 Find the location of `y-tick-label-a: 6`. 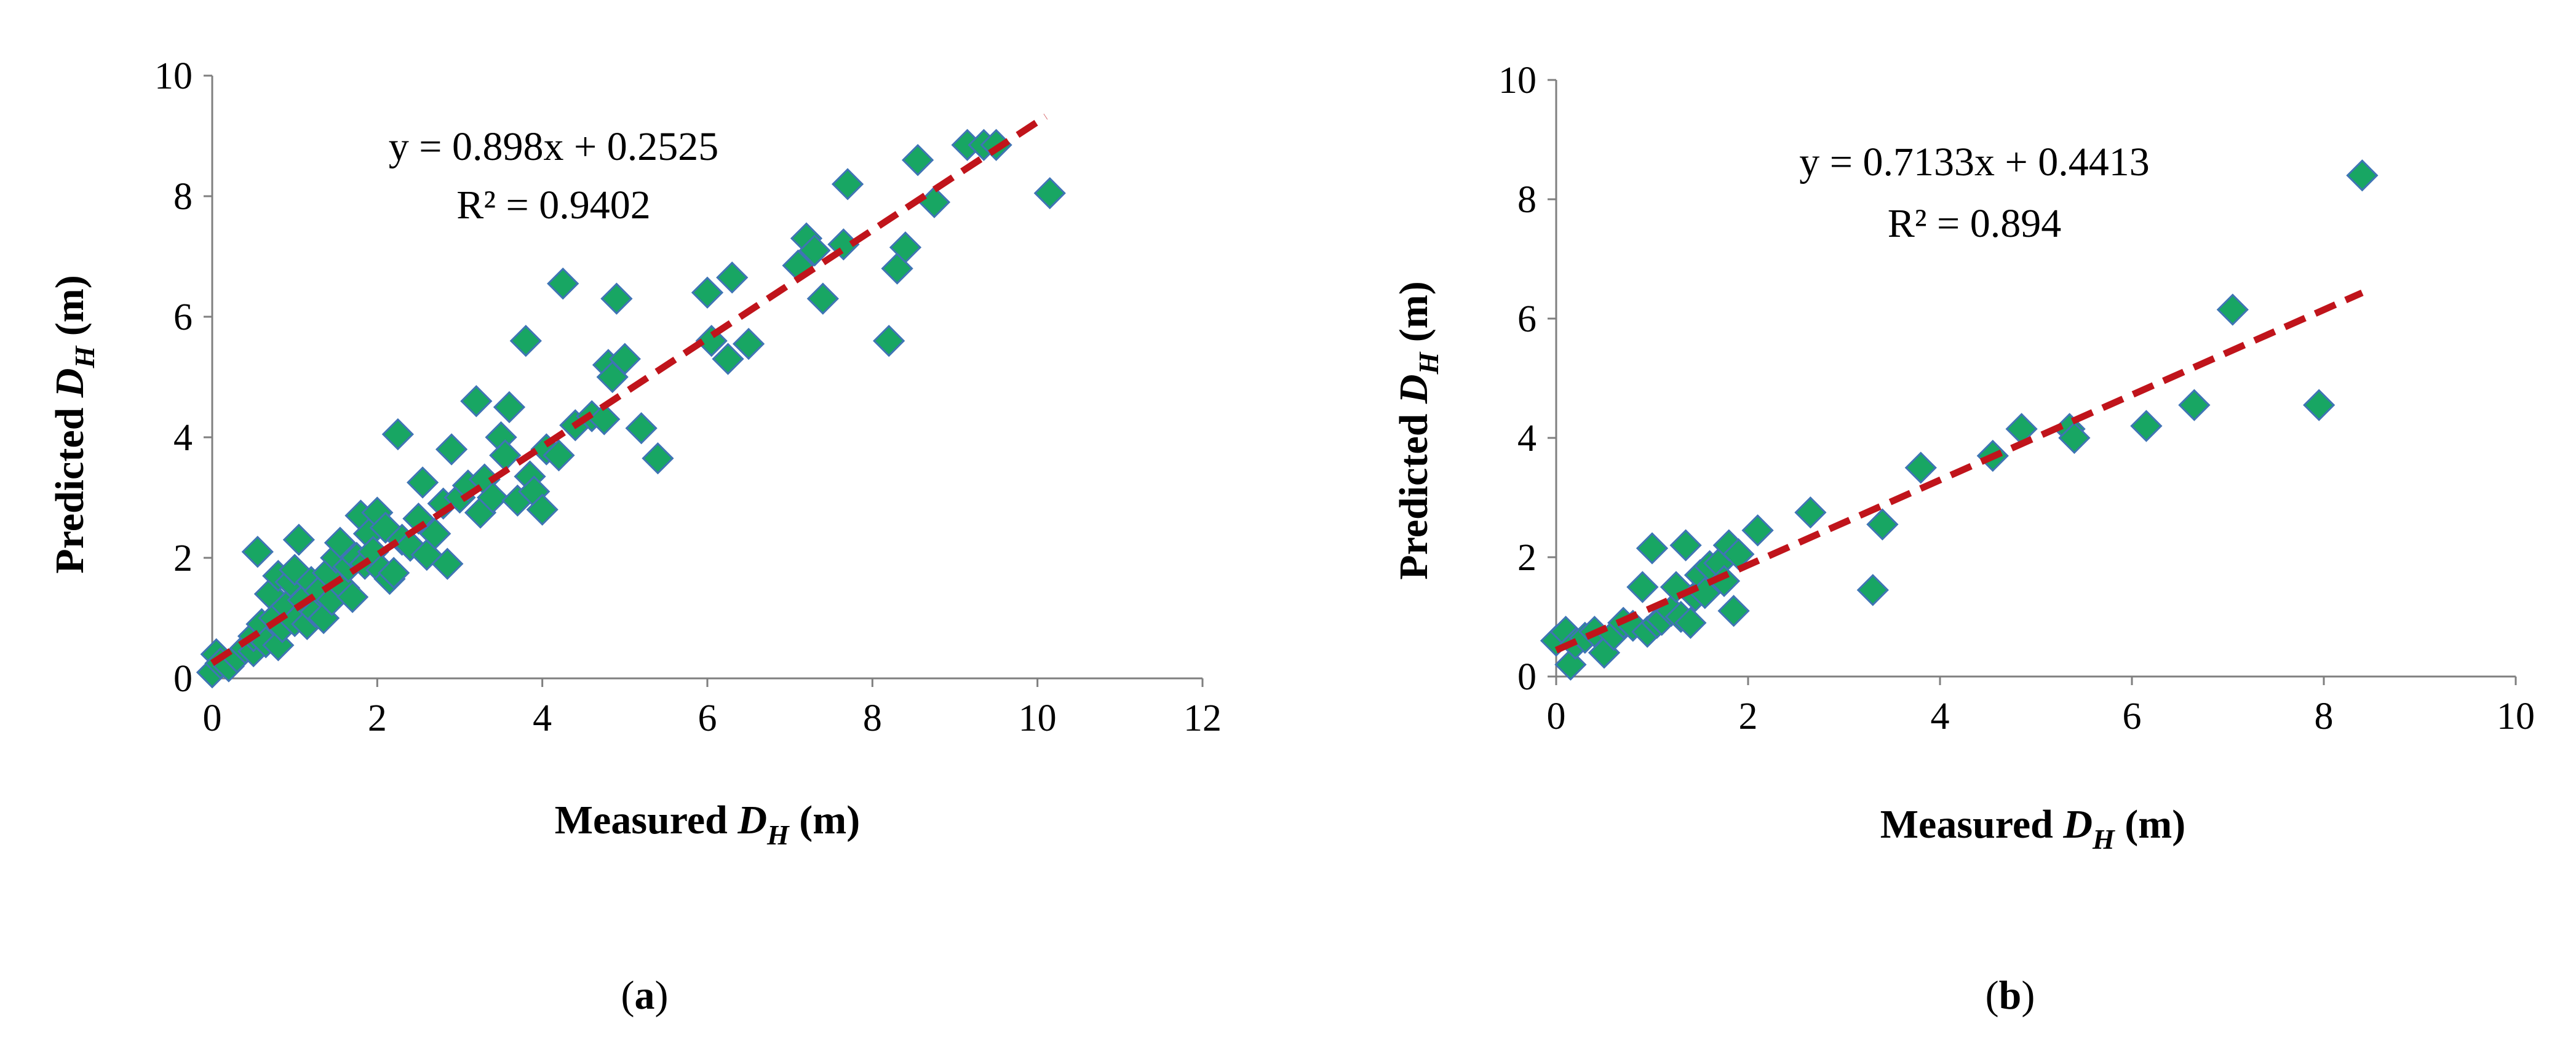

y-tick-label-a: 6 is located at coordinates (183, 317).